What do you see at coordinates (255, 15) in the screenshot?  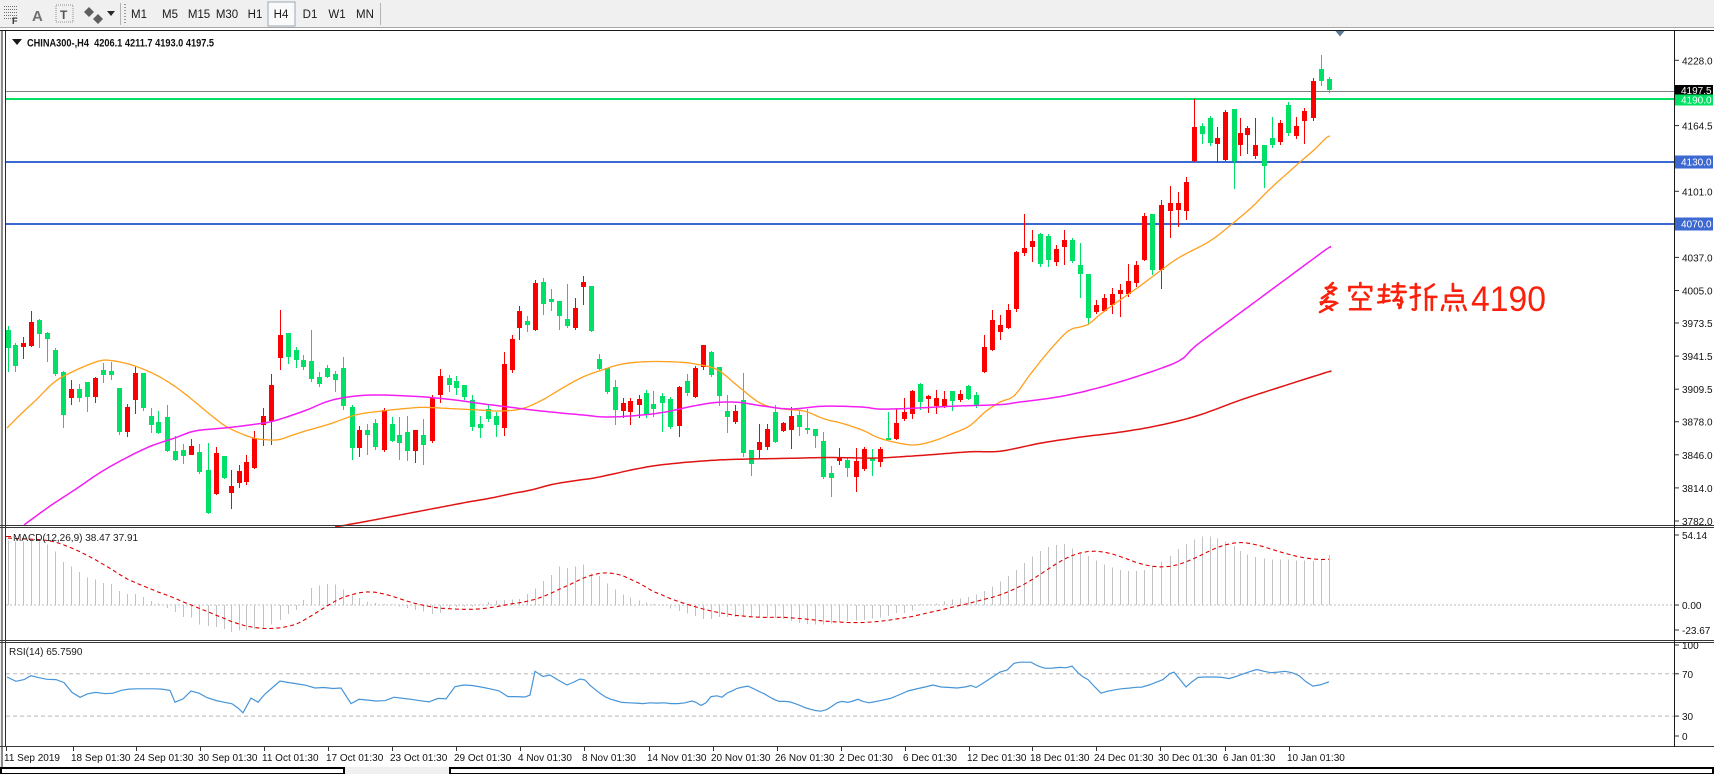 I see `svg-text: H1` at bounding box center [255, 15].